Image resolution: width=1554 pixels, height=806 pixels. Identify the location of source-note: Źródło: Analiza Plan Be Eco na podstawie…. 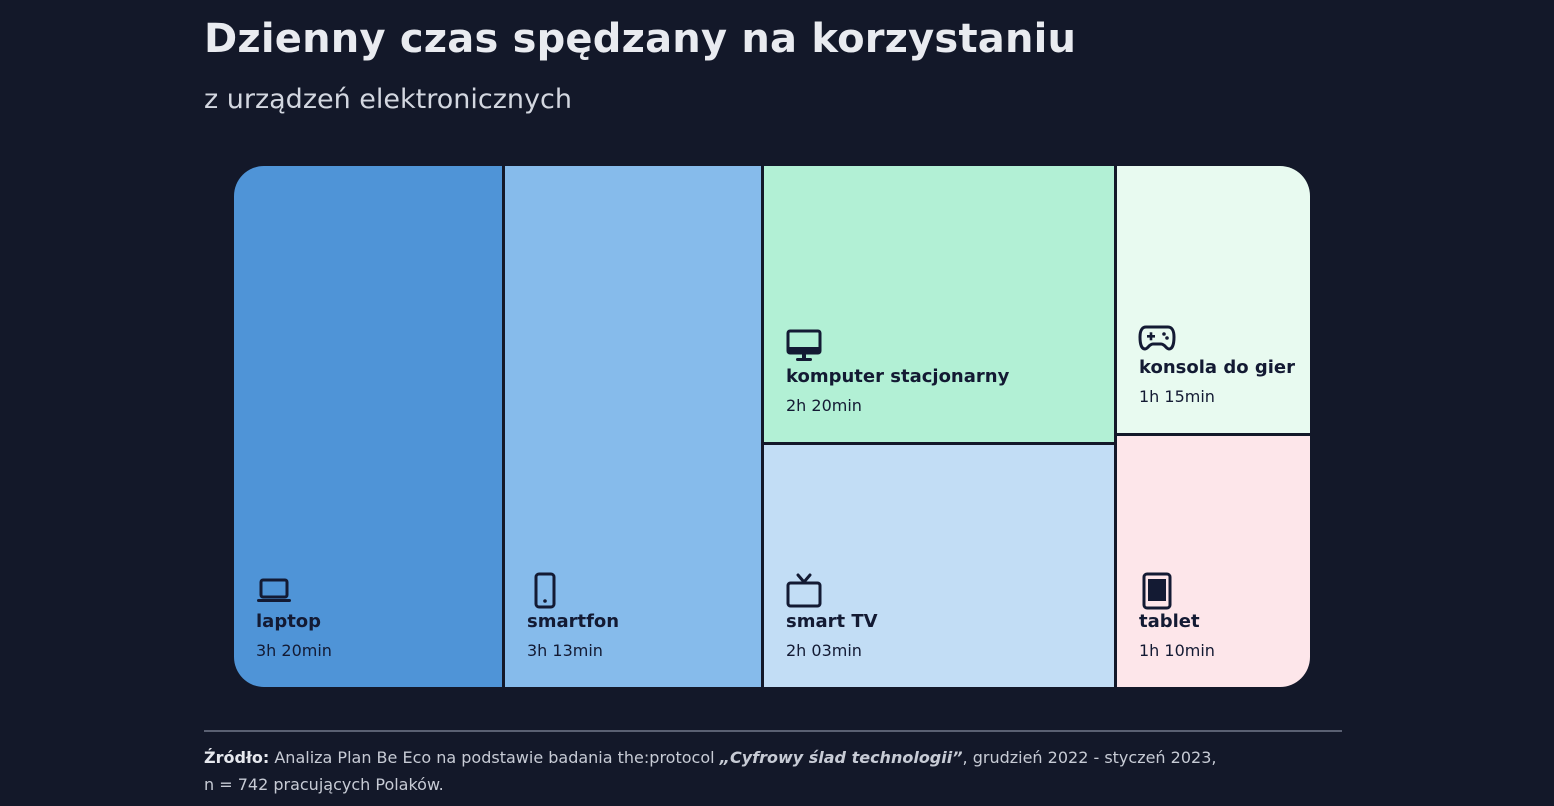
(774, 771).